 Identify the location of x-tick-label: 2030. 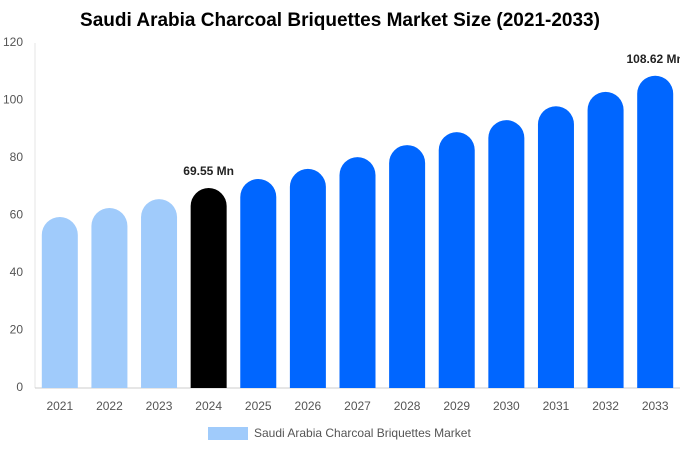
(506, 406).